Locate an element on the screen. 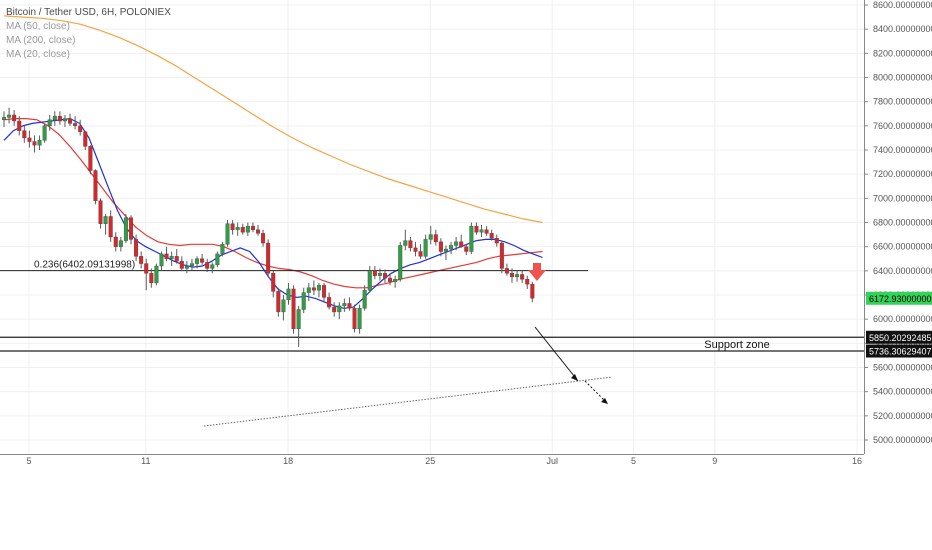 The width and height of the screenshot is (932, 550). symbol-title: Bitcoin / Tether USD, 6H, POLONIEX is located at coordinates (88, 12).